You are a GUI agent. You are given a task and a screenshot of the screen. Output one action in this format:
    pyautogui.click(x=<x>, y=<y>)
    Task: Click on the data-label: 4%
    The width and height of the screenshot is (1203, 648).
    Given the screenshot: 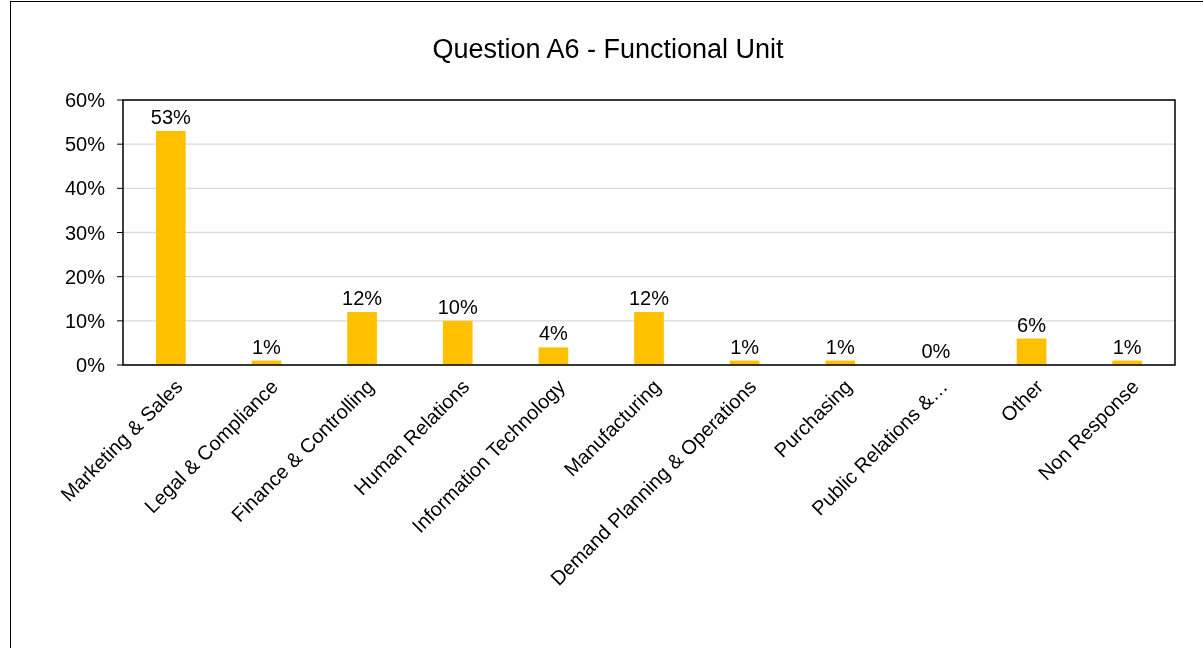 What is the action you would take?
    pyautogui.click(x=553, y=333)
    